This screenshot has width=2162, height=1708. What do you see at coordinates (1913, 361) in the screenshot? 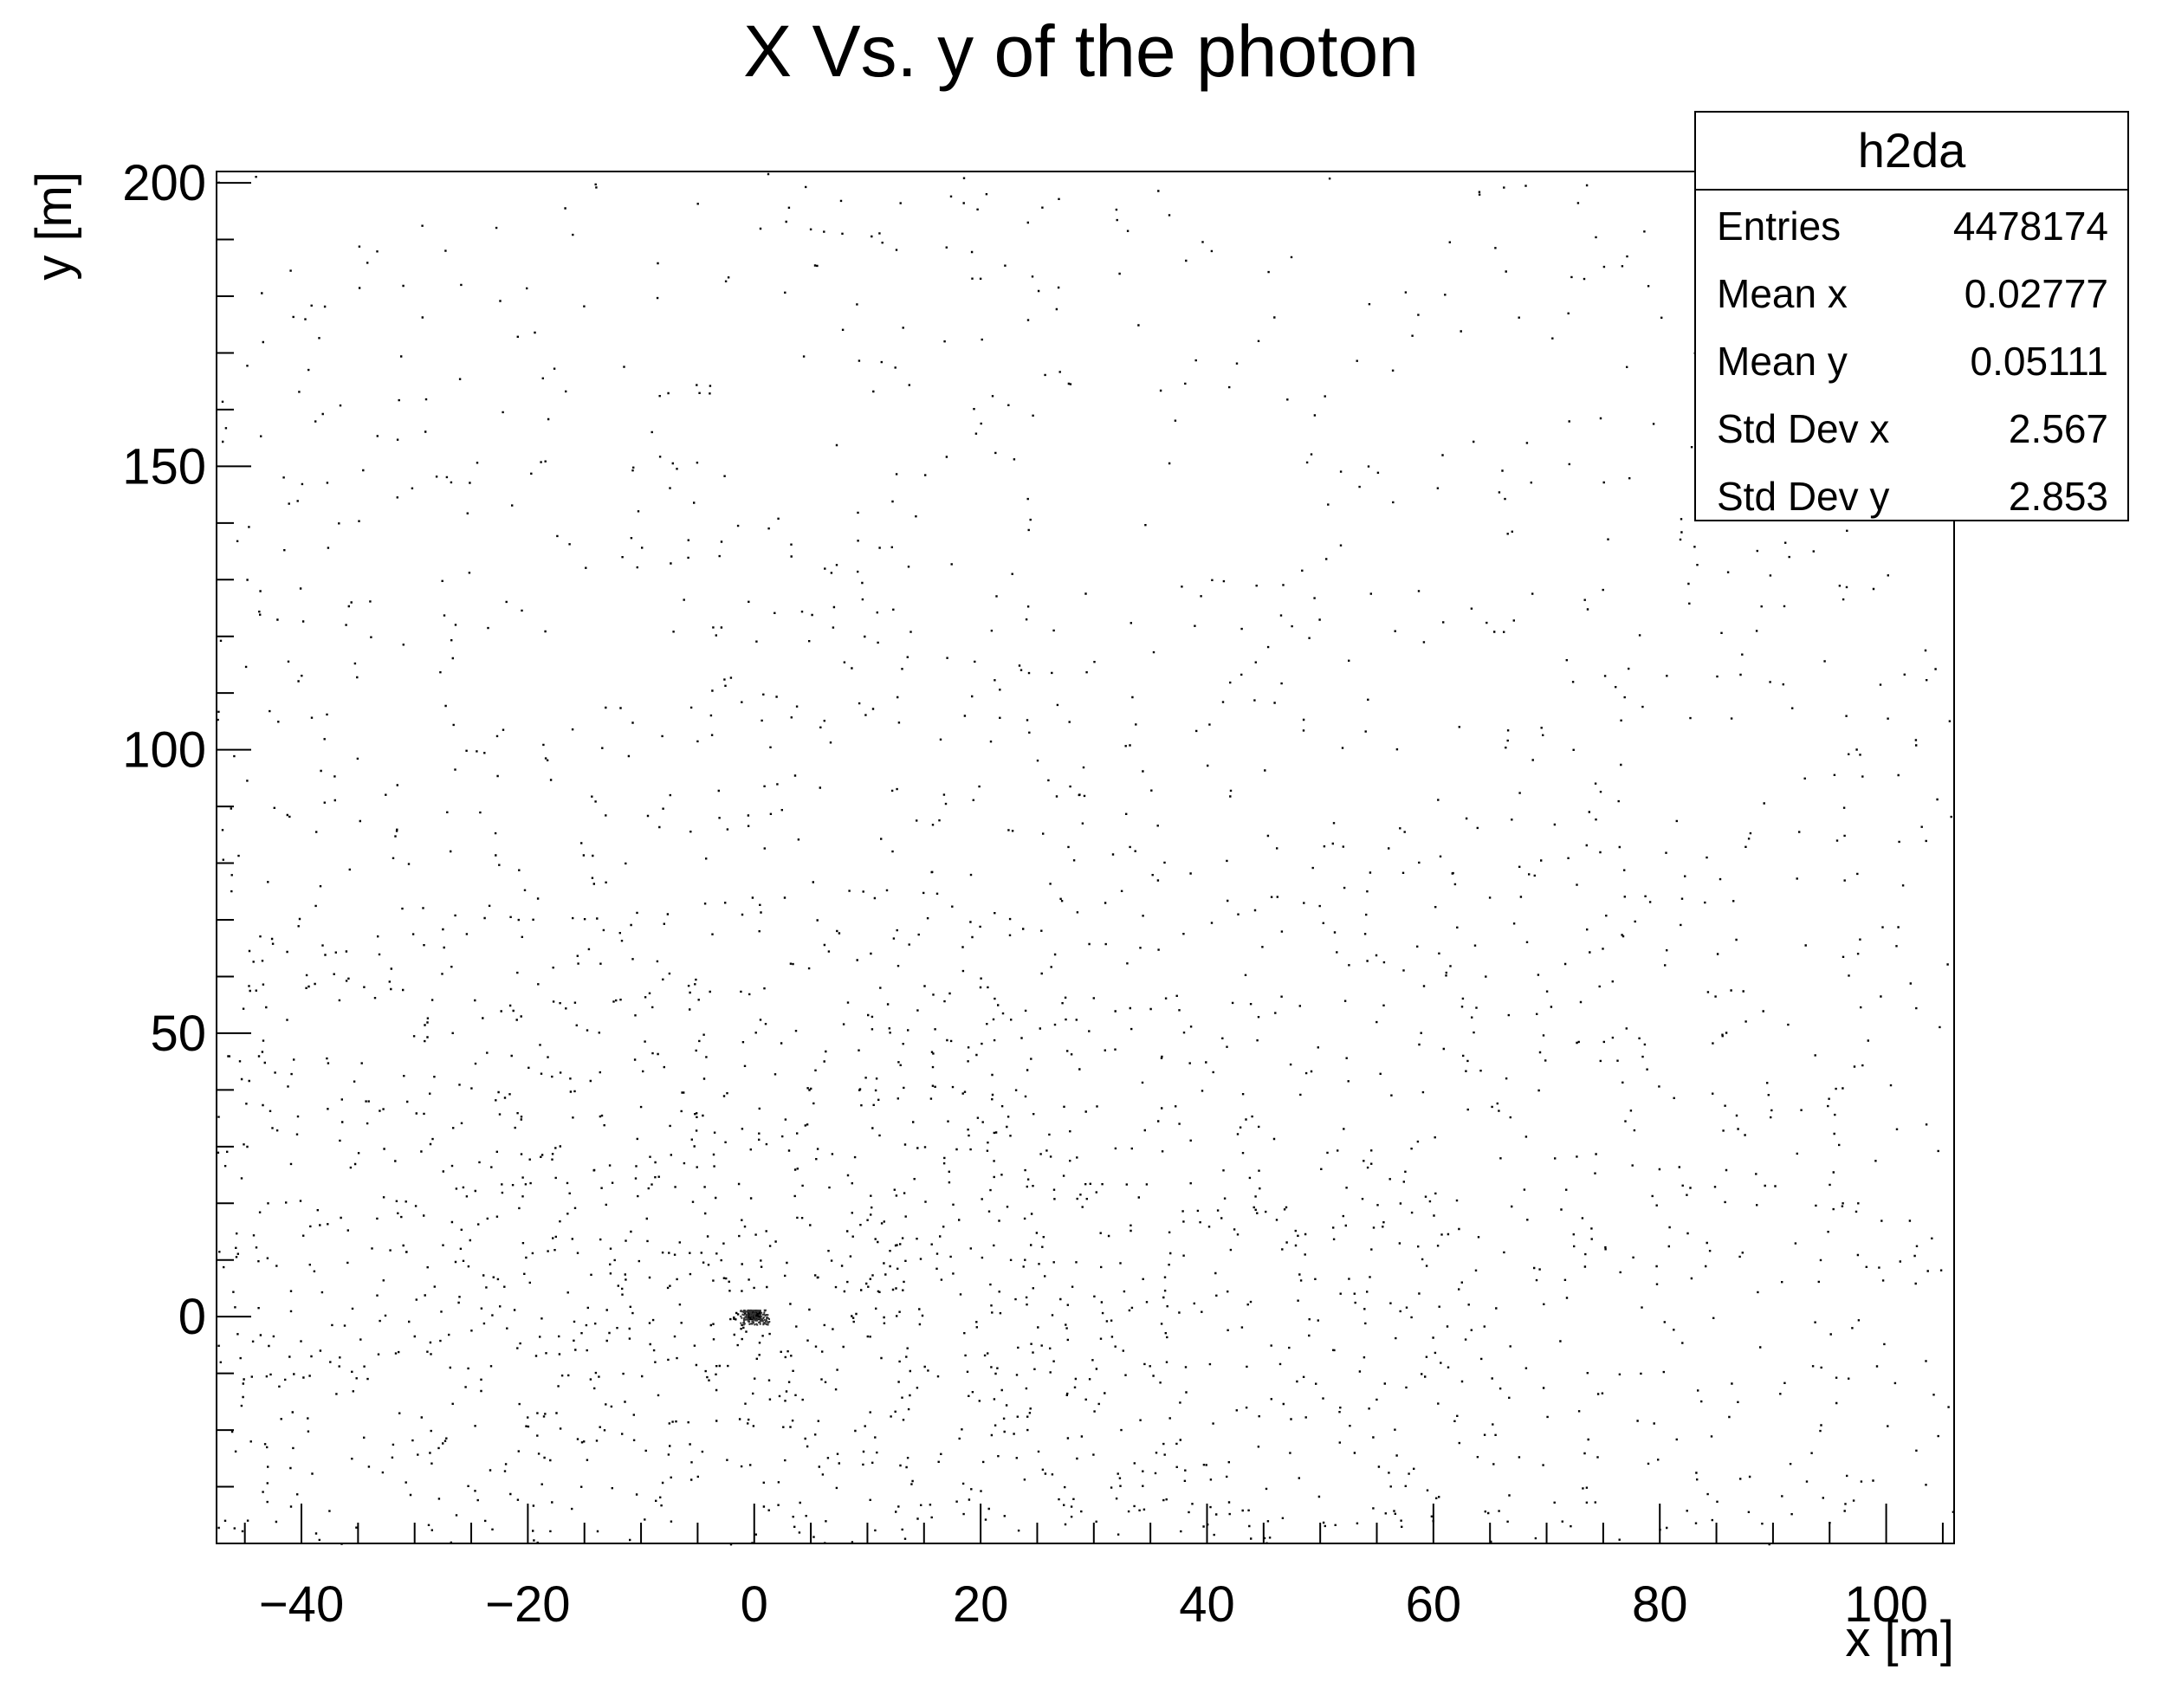
I see `stats-row-mean-y: Mean y 0.05111` at bounding box center [1913, 361].